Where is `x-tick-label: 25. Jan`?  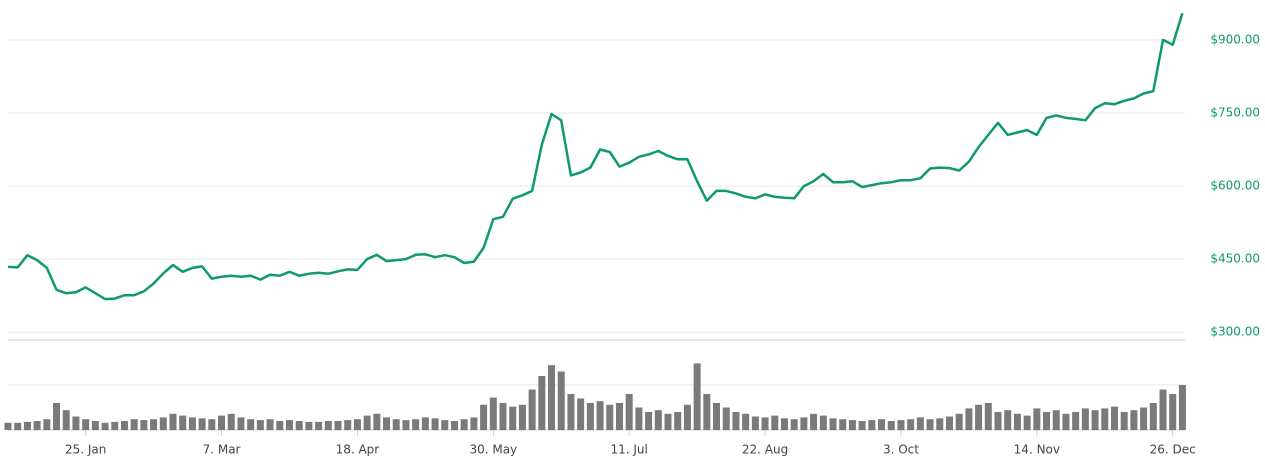 x-tick-label: 25. Jan is located at coordinates (85, 450).